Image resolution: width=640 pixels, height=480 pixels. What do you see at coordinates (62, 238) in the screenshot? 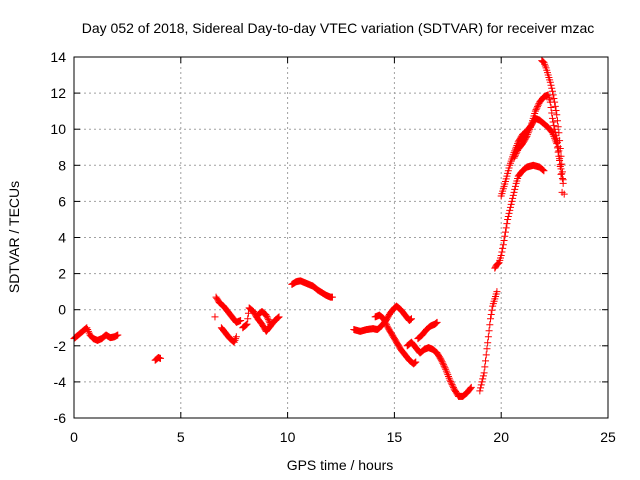
I see `y-tick-label: 4` at bounding box center [62, 238].